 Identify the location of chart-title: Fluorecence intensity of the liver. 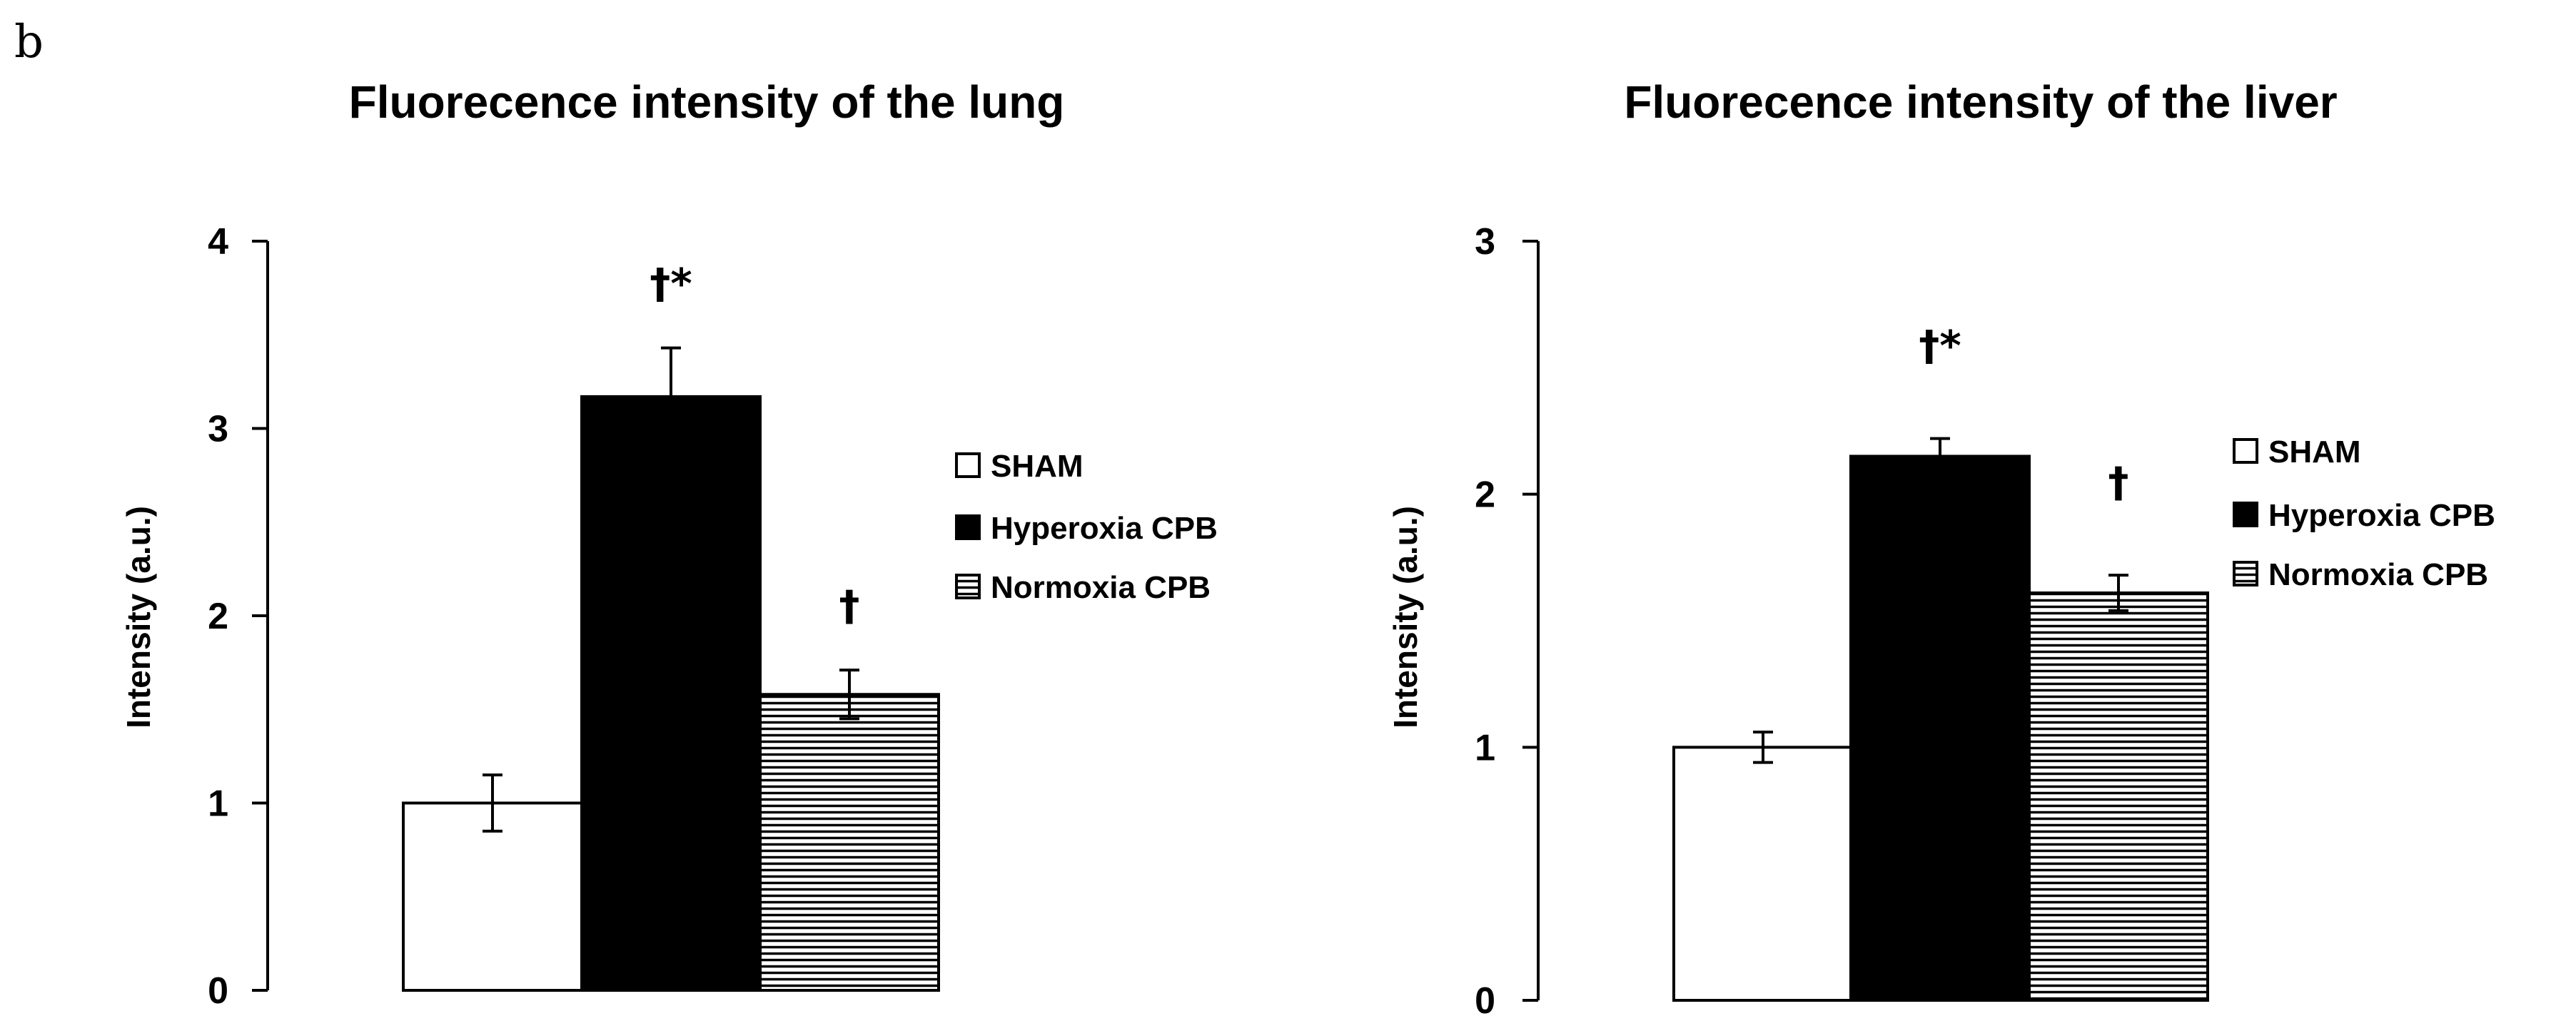
(1980, 102).